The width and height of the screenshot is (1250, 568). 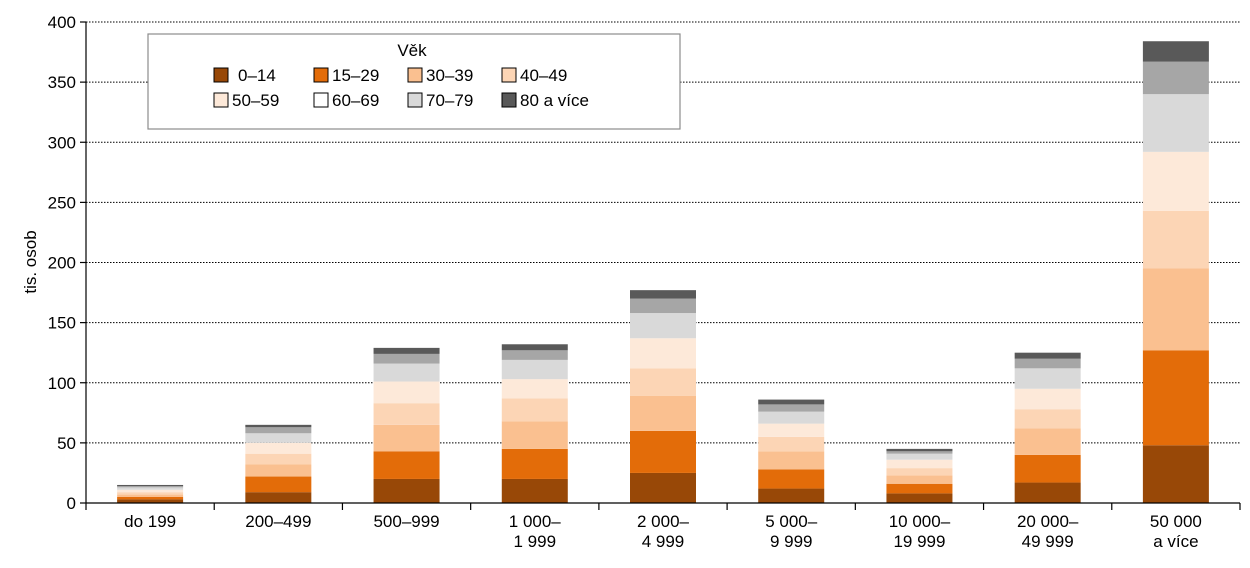 What do you see at coordinates (1048, 521) in the screenshot?
I see `x-tick-label: 20 000–` at bounding box center [1048, 521].